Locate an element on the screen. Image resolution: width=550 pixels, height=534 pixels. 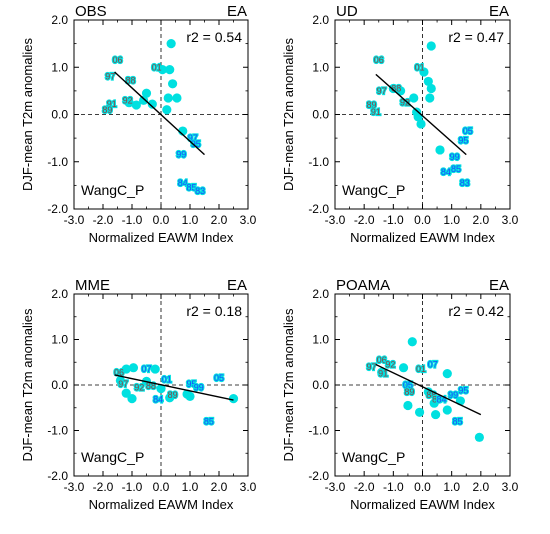
year-label: 05 is located at coordinates (219, 378).